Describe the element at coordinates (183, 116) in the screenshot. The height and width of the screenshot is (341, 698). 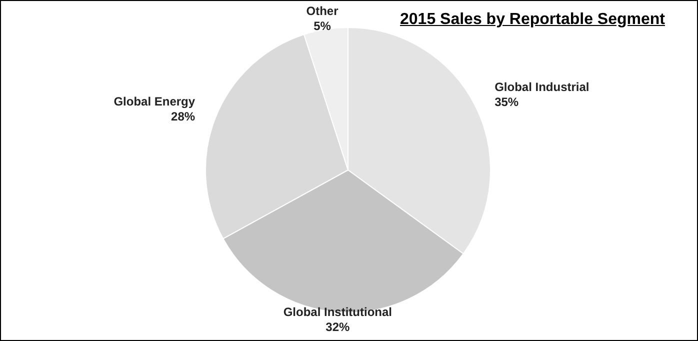
I see `data-label: 28%` at that location.